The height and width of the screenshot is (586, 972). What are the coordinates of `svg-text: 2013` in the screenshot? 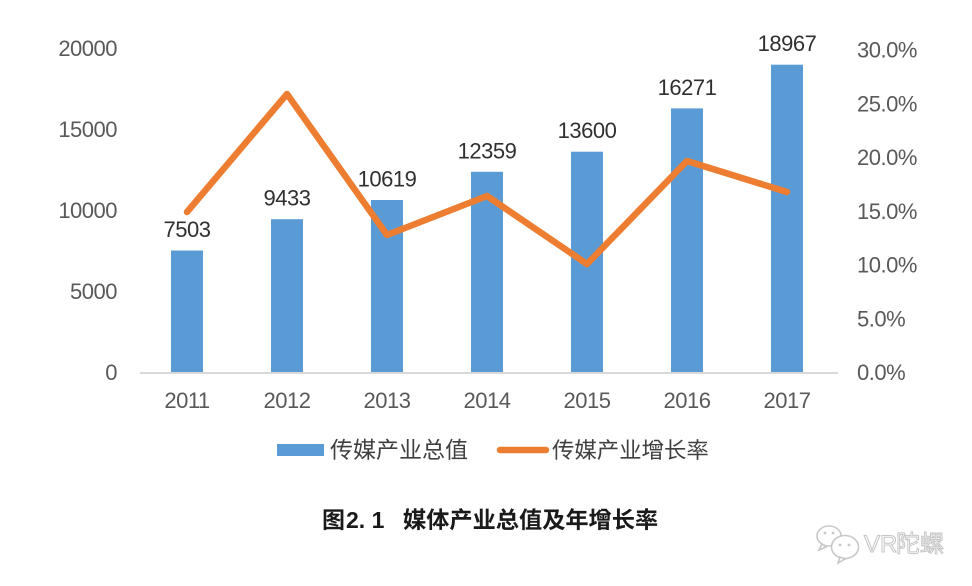 It's located at (387, 400).